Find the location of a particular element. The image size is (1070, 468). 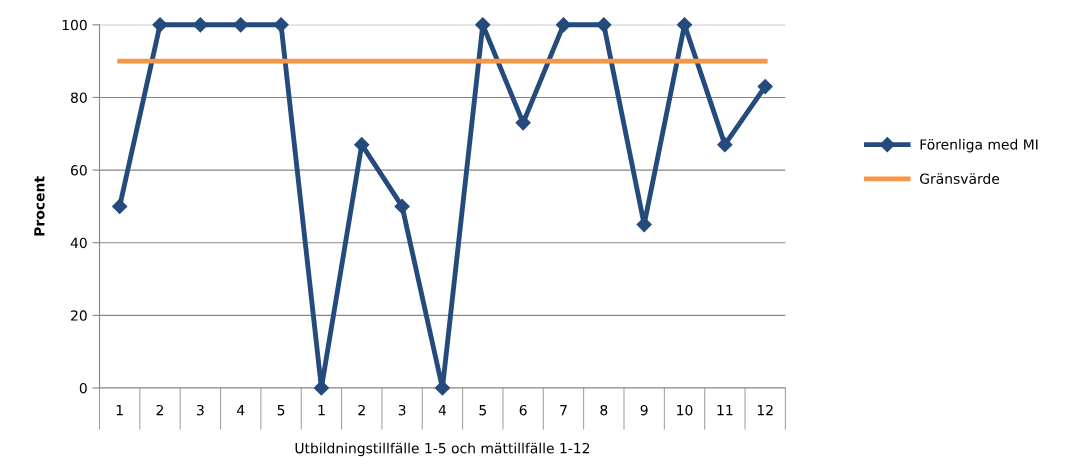

x-tick-label: 7 is located at coordinates (563, 410).